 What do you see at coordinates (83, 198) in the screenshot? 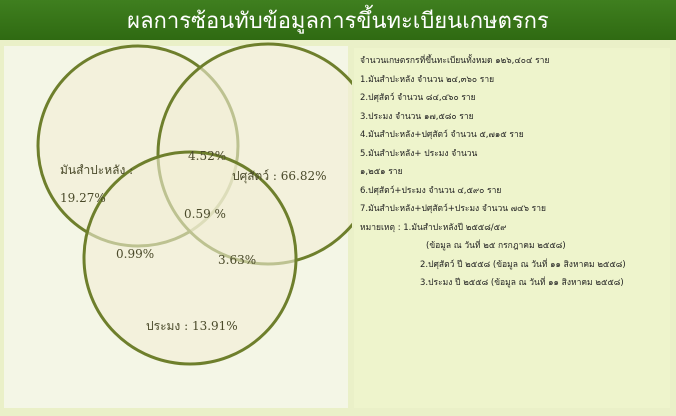
I see `region-label: 19.27%` at bounding box center [83, 198].